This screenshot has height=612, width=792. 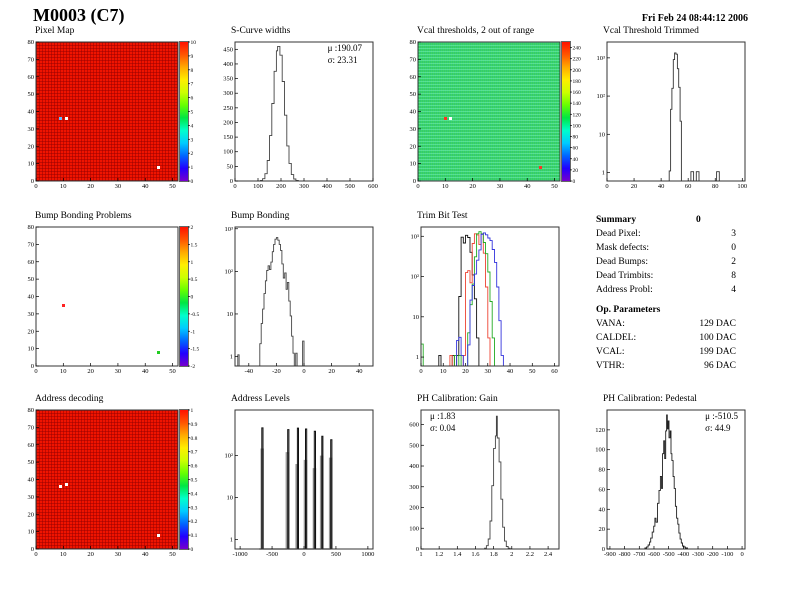 What do you see at coordinates (414, 487) in the screenshot?
I see `svg-text: 300` at bounding box center [414, 487].